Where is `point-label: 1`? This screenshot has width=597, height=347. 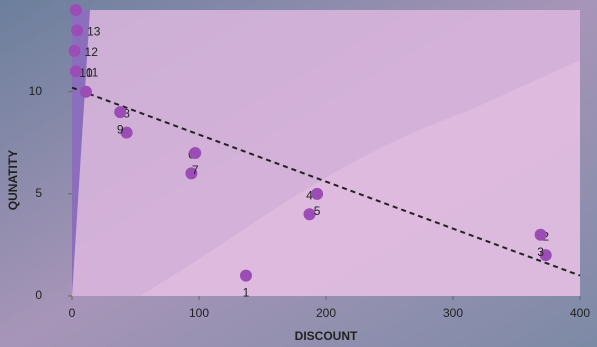 point-label: 1 is located at coordinates (246, 293).